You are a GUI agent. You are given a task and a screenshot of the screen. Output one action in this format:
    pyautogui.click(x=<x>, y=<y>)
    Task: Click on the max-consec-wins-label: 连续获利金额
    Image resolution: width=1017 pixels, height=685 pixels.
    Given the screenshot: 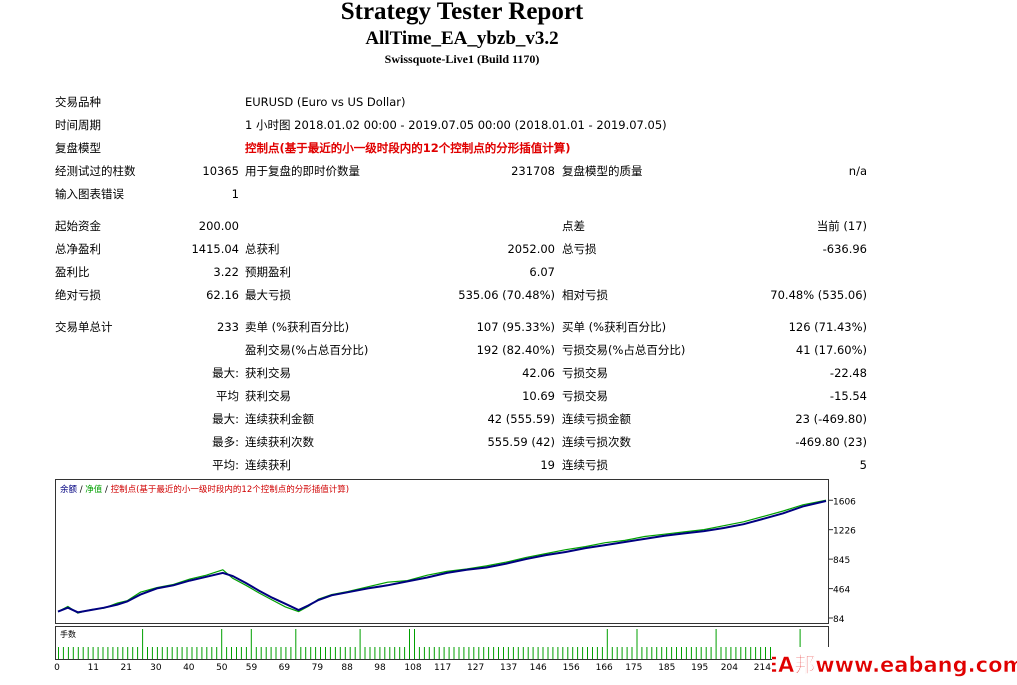 What is the action you would take?
    pyautogui.click(x=279, y=418)
    